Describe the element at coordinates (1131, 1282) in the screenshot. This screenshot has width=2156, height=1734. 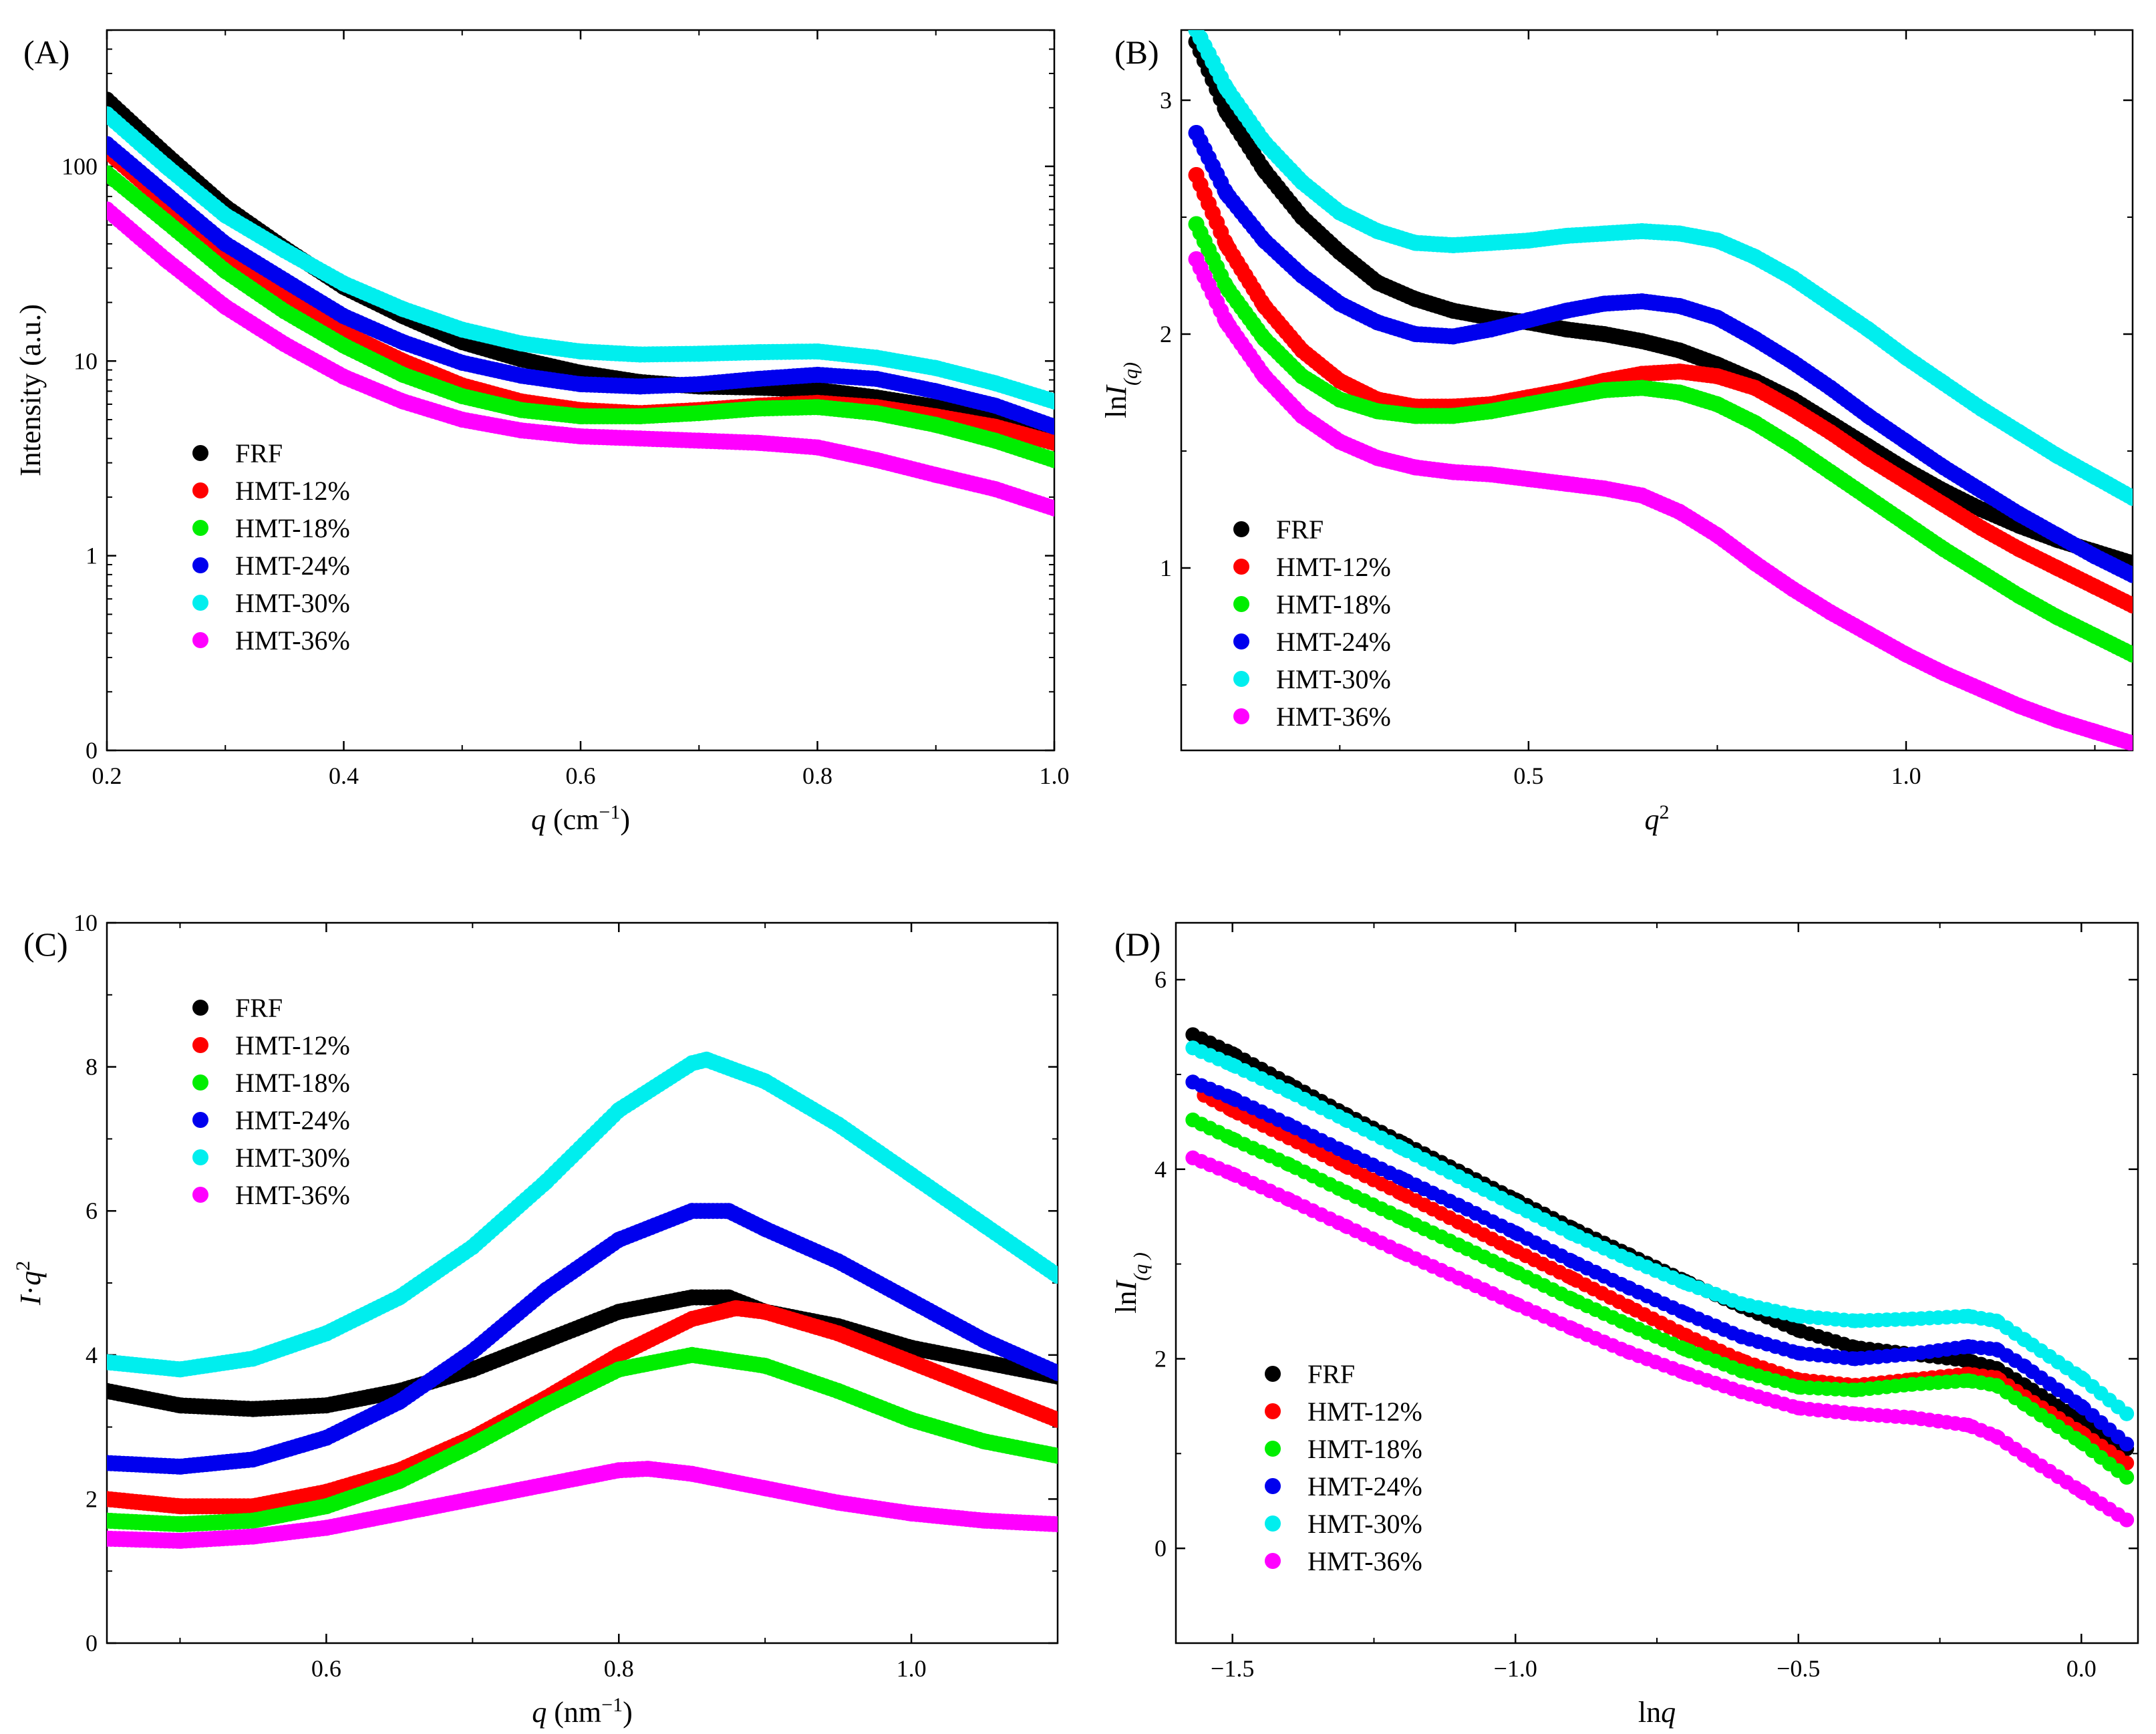
I see `y-axis-title: lnI(q )` at that location.